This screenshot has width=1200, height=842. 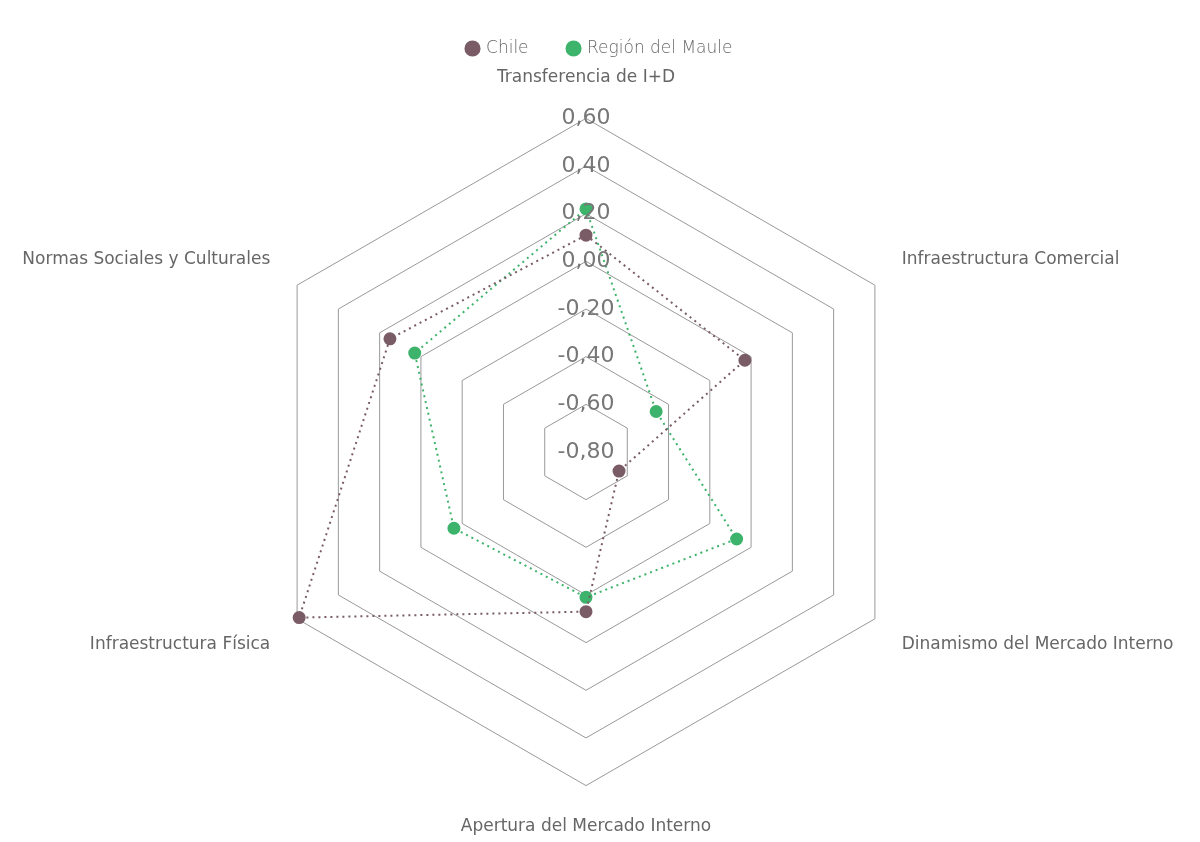 What do you see at coordinates (180, 642) in the screenshot?
I see `spoke-label: Infraestructura Física` at bounding box center [180, 642].